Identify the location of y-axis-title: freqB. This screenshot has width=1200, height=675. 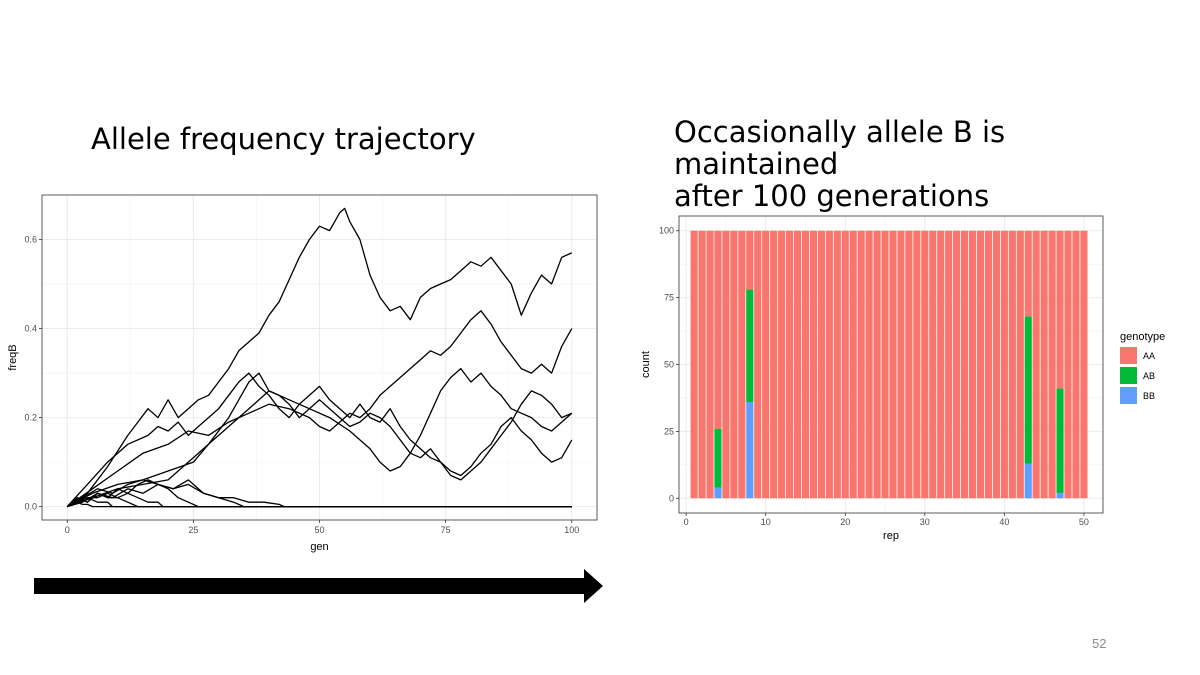
(13, 357).